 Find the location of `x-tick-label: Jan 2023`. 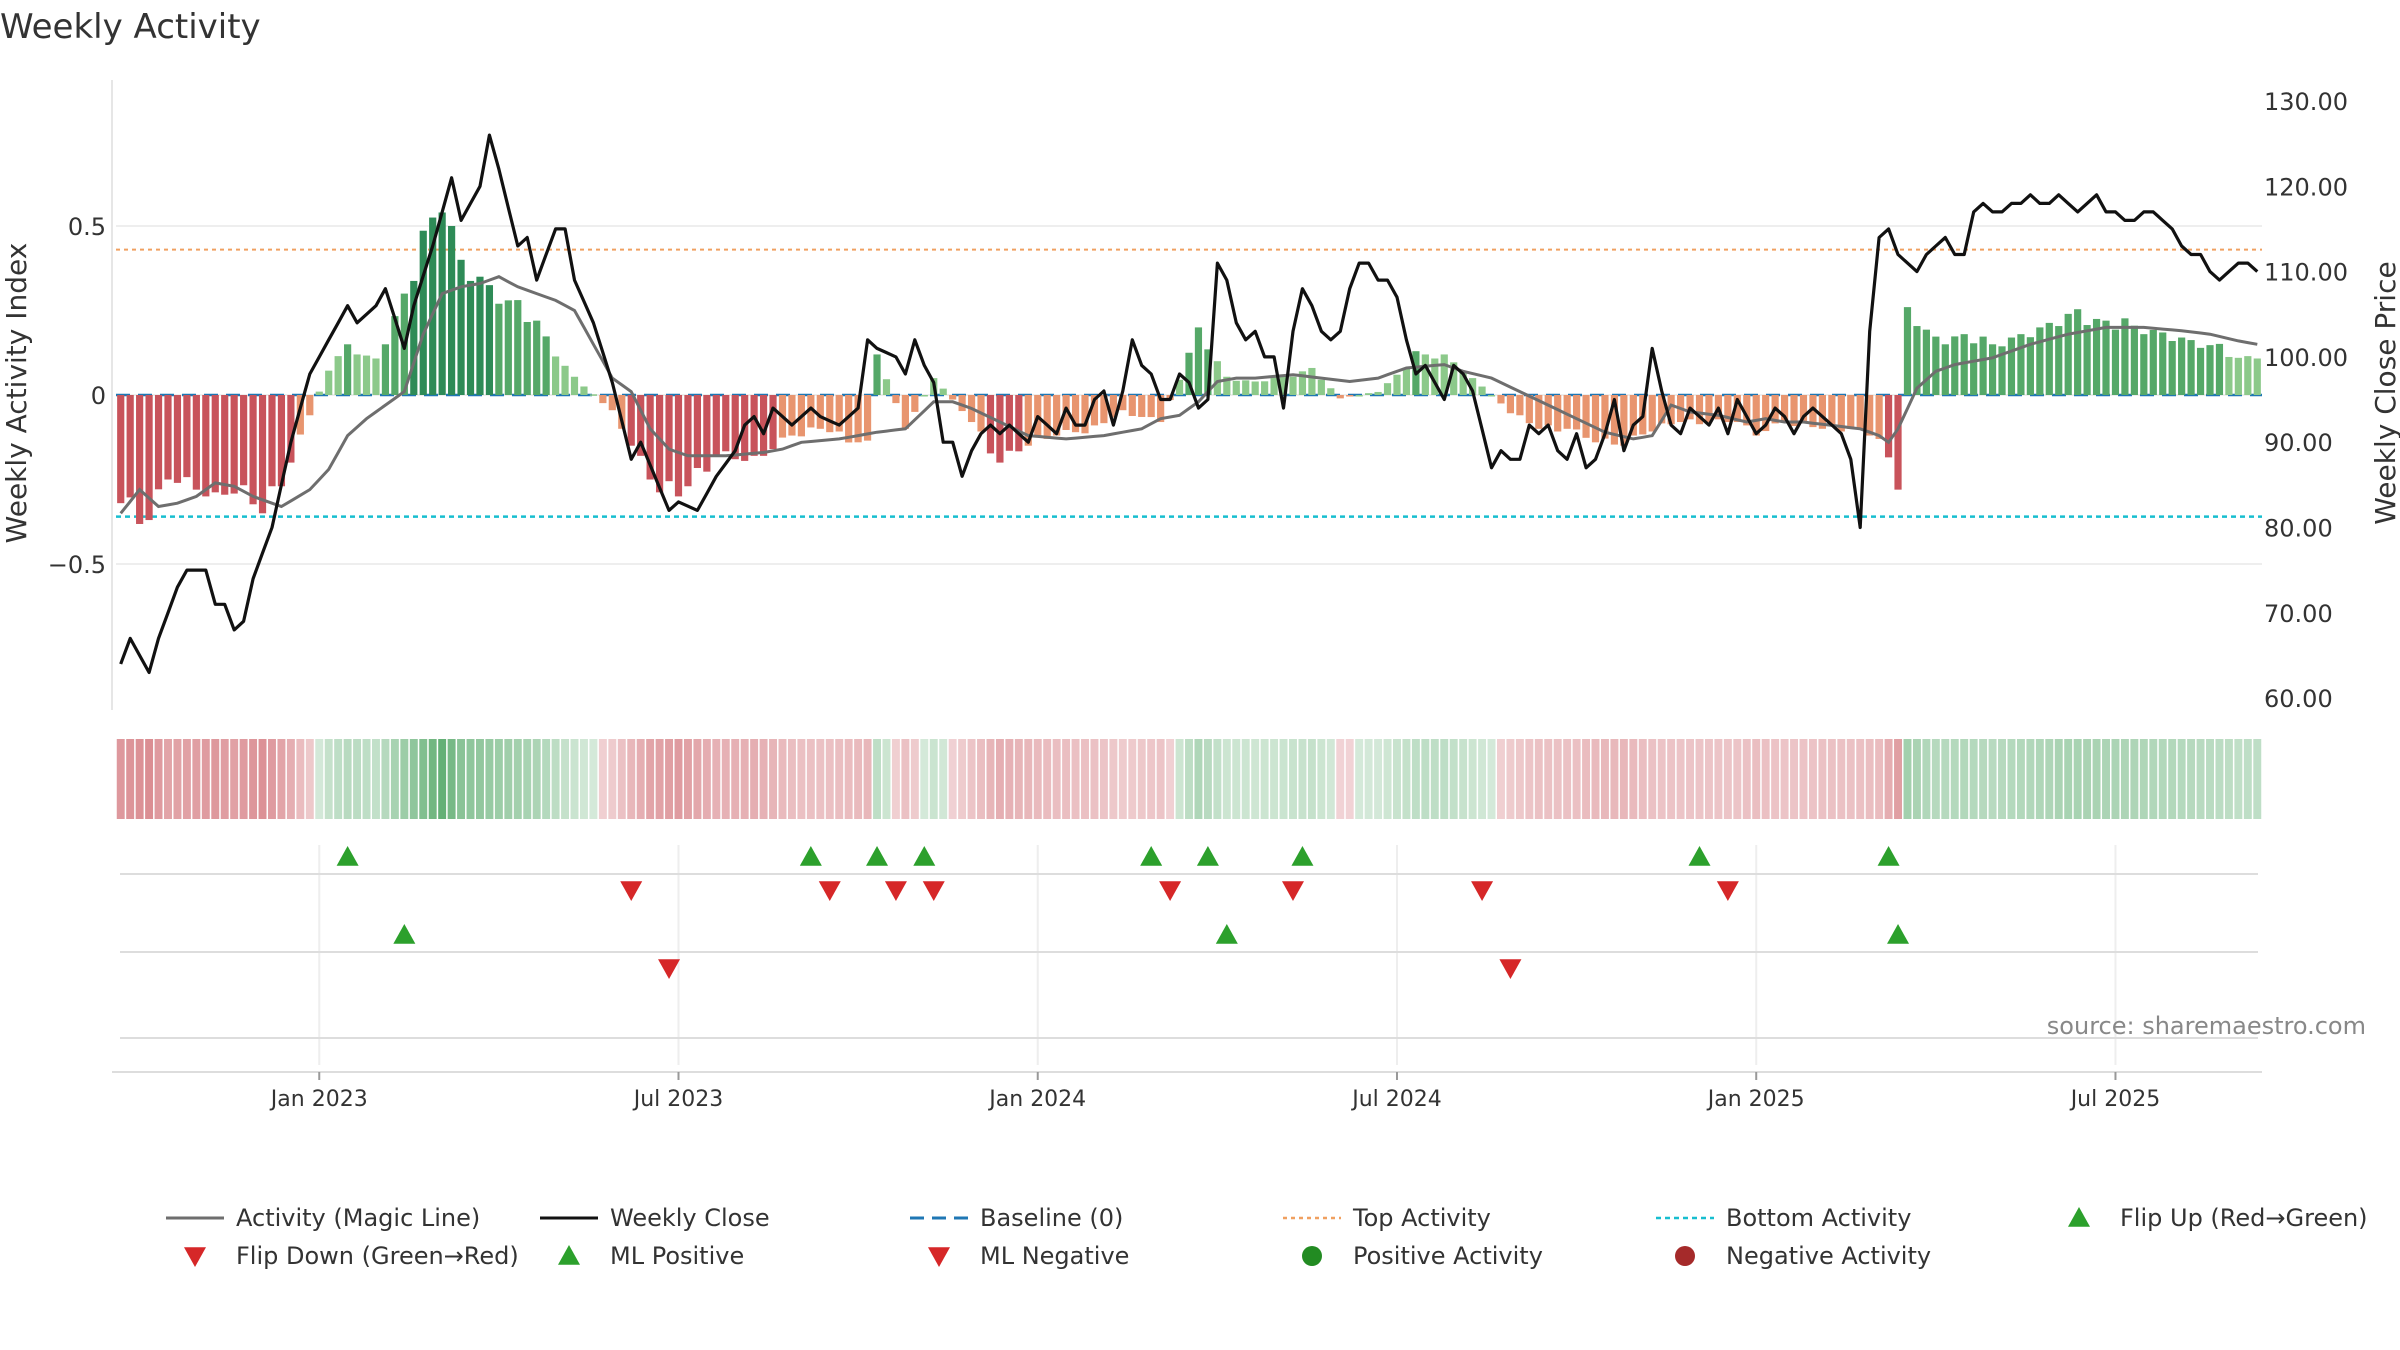

x-tick-label: Jan 2023 is located at coordinates (318, 1099).